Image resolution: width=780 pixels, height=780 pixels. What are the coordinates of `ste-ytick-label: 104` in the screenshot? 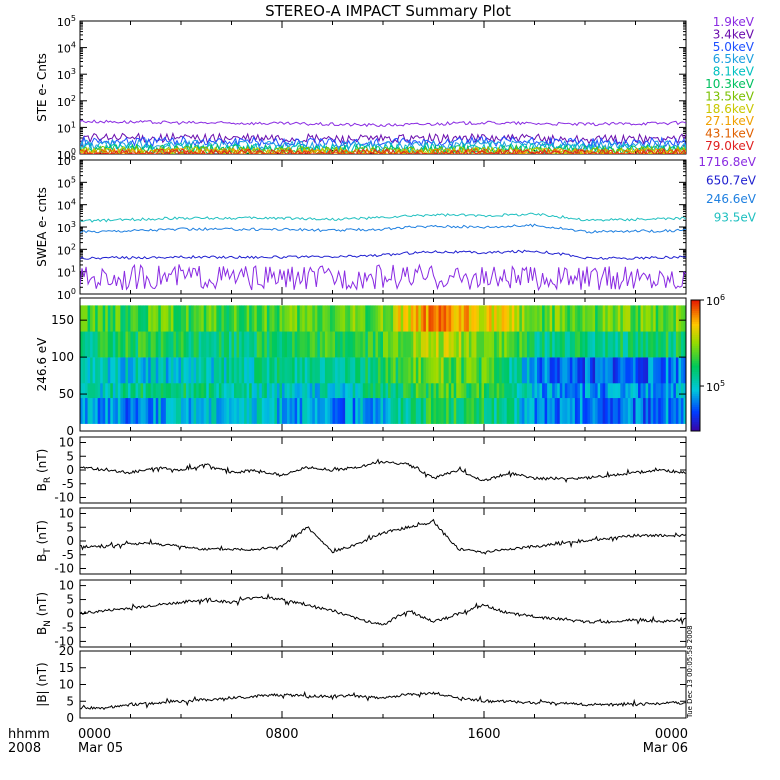 It's located at (66, 48).